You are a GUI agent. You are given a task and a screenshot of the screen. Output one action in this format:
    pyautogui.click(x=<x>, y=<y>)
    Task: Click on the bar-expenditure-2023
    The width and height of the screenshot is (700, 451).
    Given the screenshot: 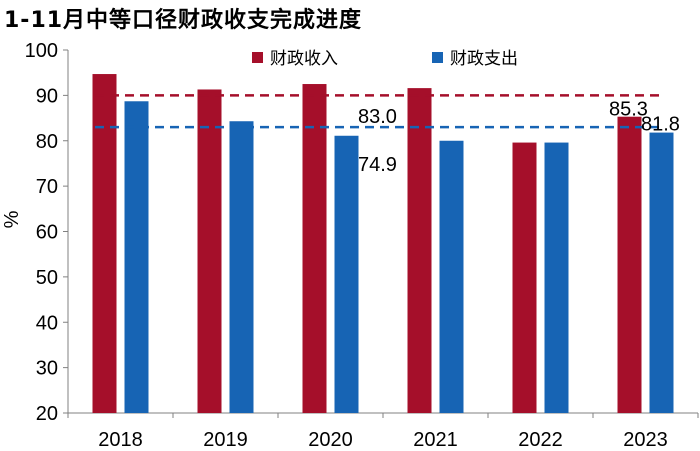 What is the action you would take?
    pyautogui.click(x=661, y=272)
    